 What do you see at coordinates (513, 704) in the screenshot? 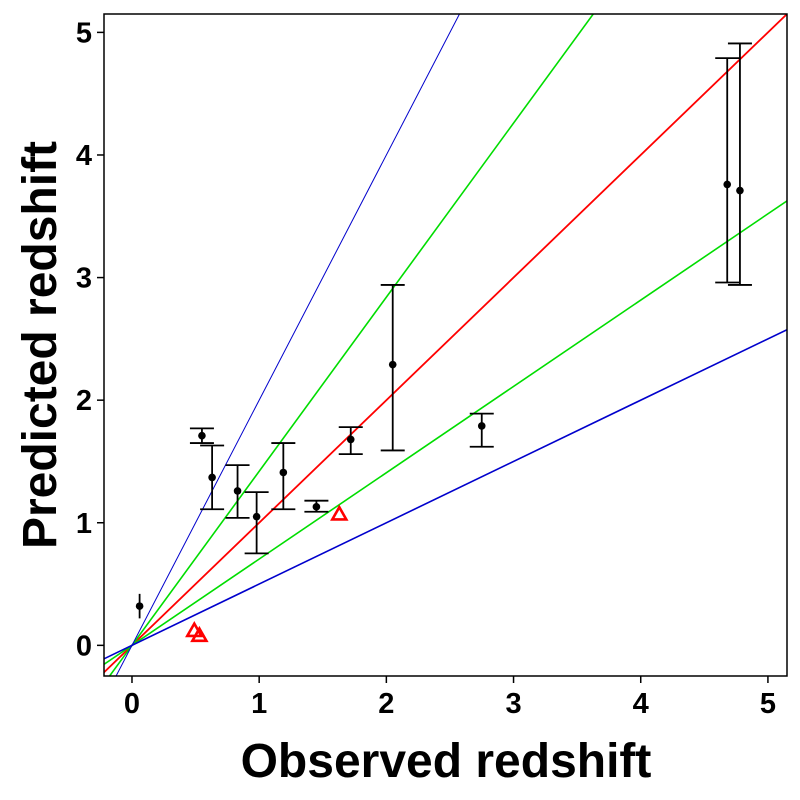
I see `x-tick-label: 3` at bounding box center [513, 704].